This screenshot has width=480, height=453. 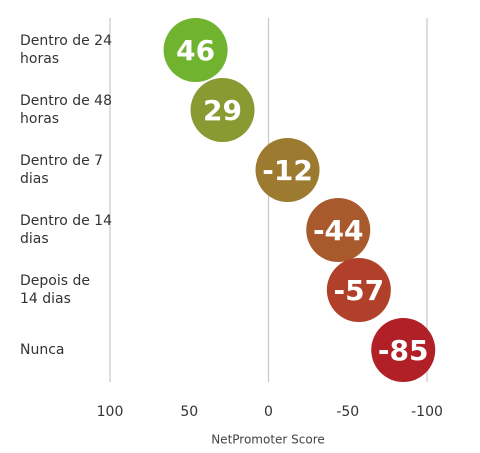 I want to click on category-label: Dentro de 48 horas, so click(x=66, y=110).